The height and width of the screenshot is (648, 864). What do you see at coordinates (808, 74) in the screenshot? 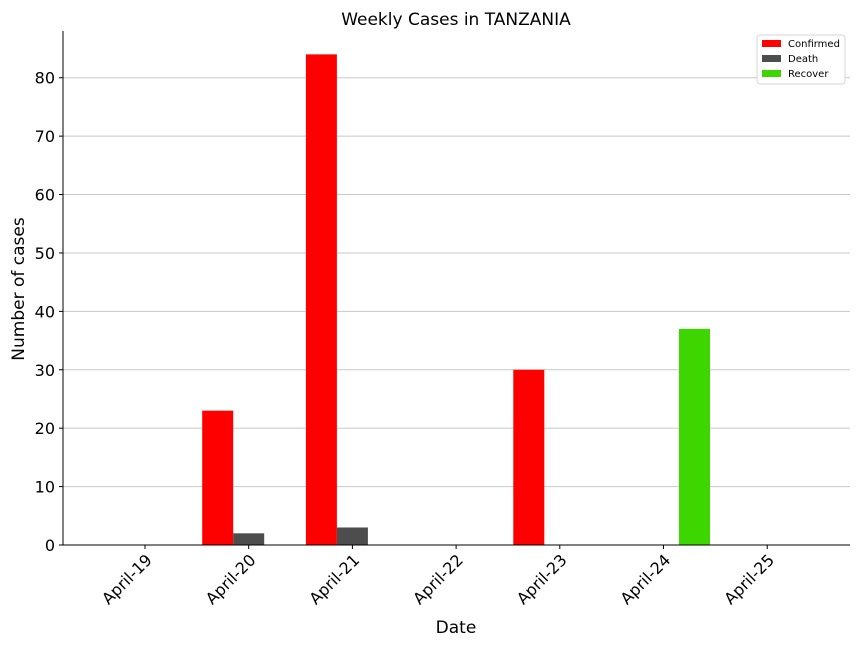
I see `legend-label-recover: Recover` at bounding box center [808, 74].